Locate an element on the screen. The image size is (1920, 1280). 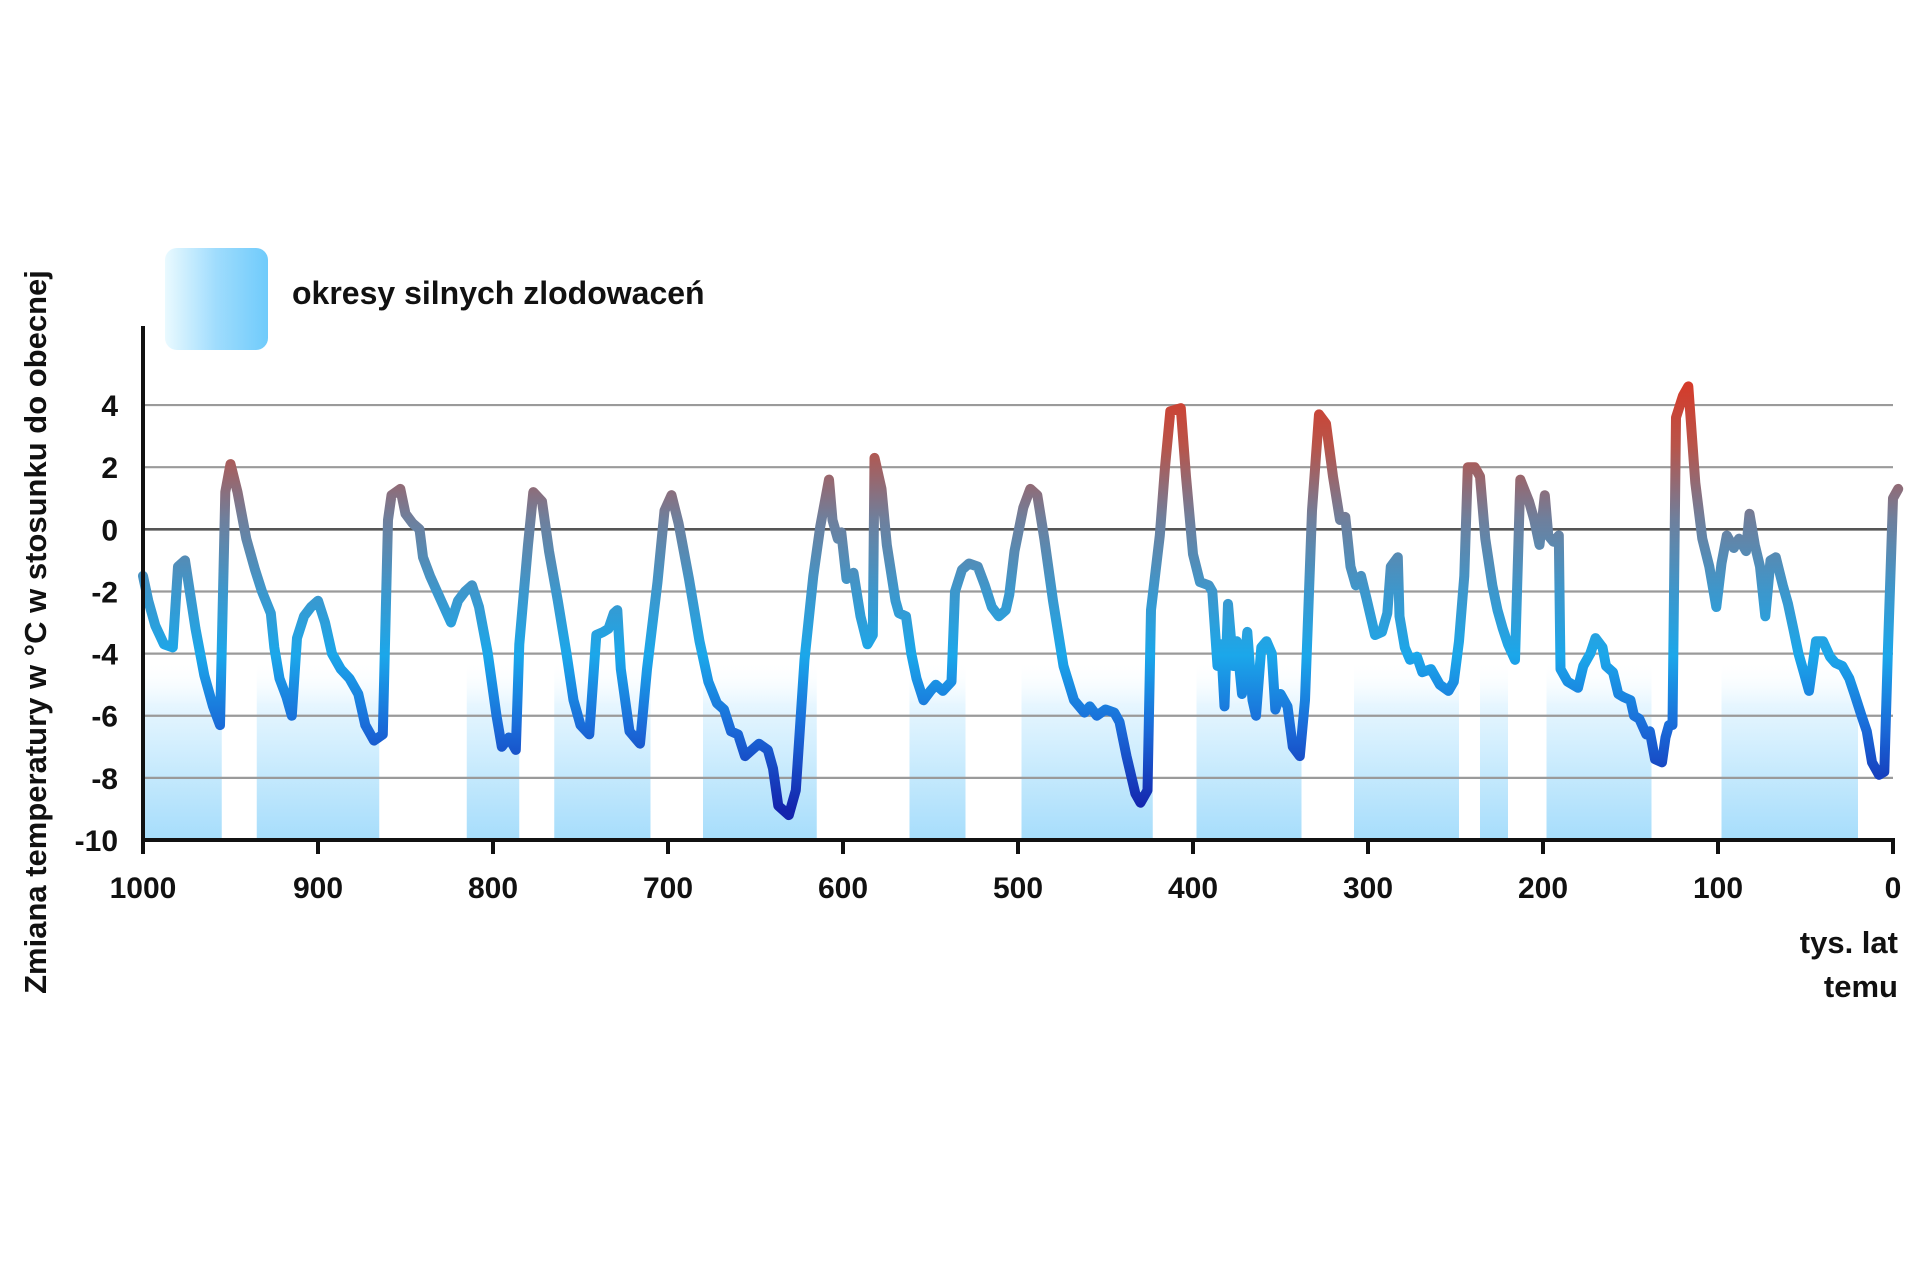
y-tick-label: 4 is located at coordinates (109, 406).